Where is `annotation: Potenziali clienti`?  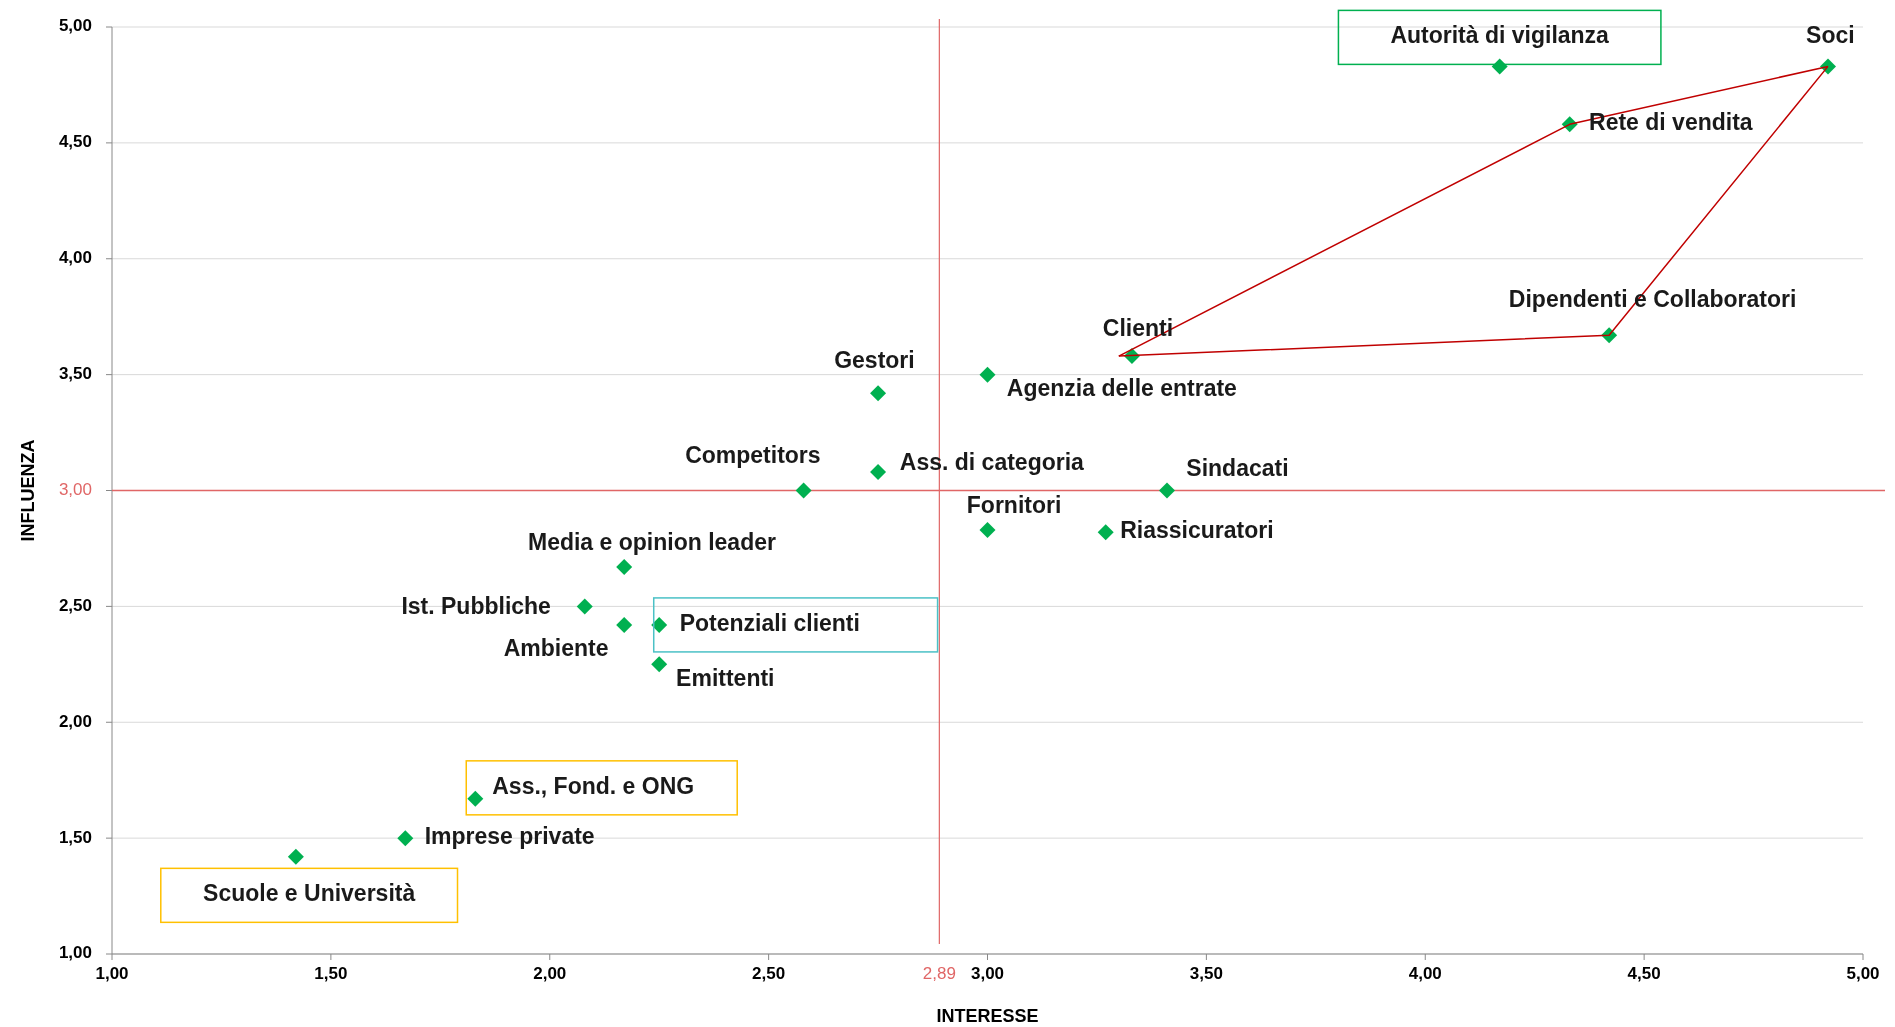
annotation: Potenziali clienti is located at coordinates (769, 622).